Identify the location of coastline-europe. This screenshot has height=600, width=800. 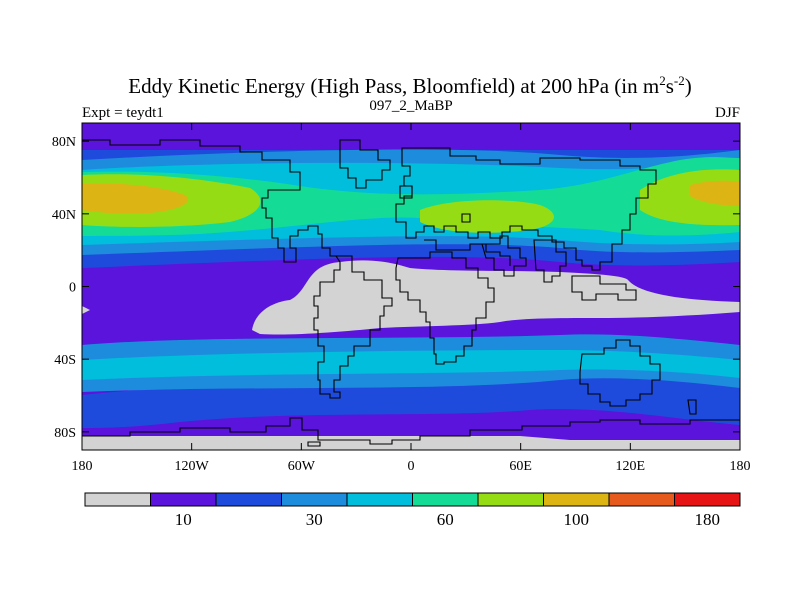
(526, 209).